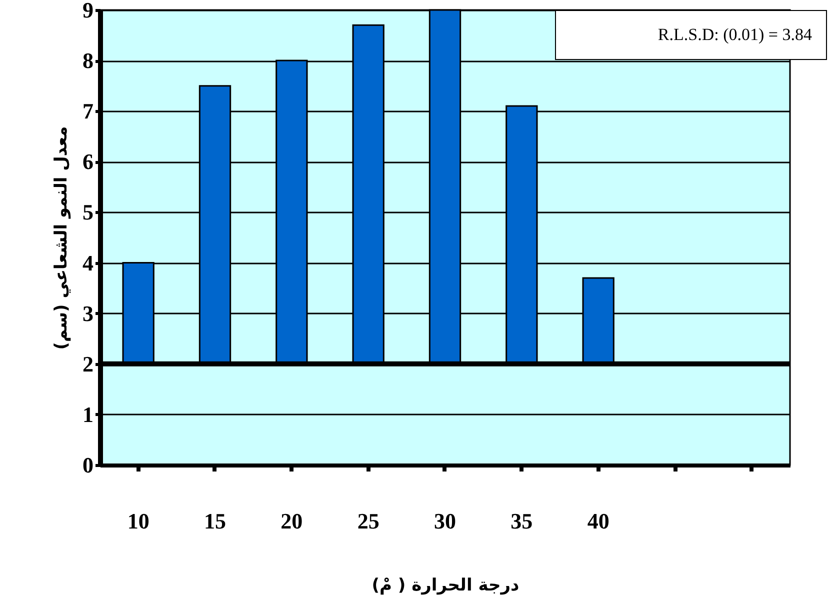 This screenshot has width=837, height=615. What do you see at coordinates (691, 35) in the screenshot?
I see `note-box: R.L.S.D: (0.01) = 3.84` at bounding box center [691, 35].